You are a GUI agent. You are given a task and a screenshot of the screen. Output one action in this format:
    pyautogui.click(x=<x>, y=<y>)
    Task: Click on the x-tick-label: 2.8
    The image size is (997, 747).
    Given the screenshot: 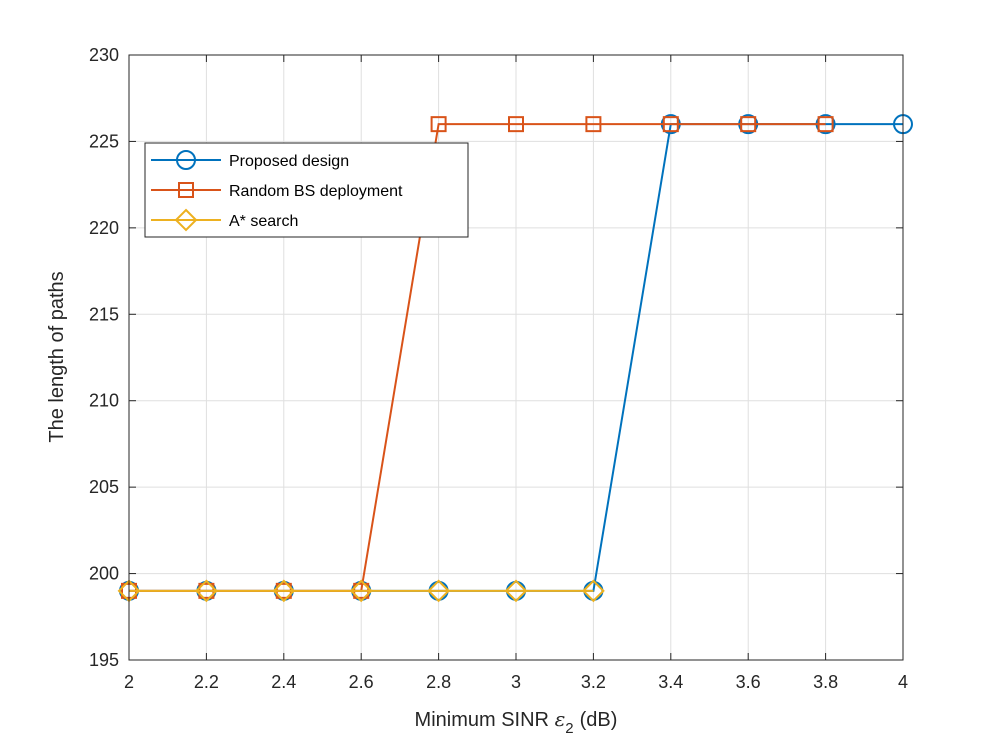 What is the action you would take?
    pyautogui.click(x=438, y=682)
    